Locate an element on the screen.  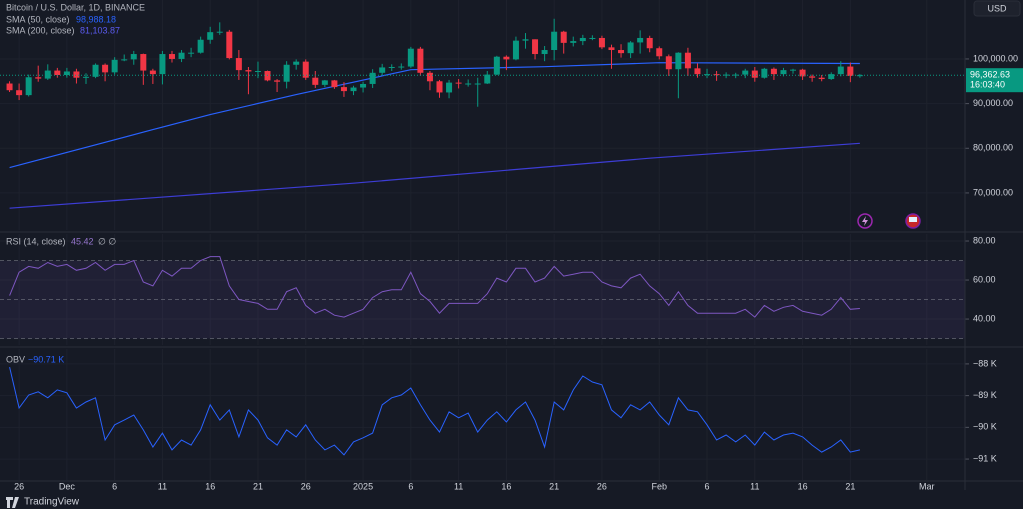
y-tick-label: −89 K is located at coordinates (985, 395).